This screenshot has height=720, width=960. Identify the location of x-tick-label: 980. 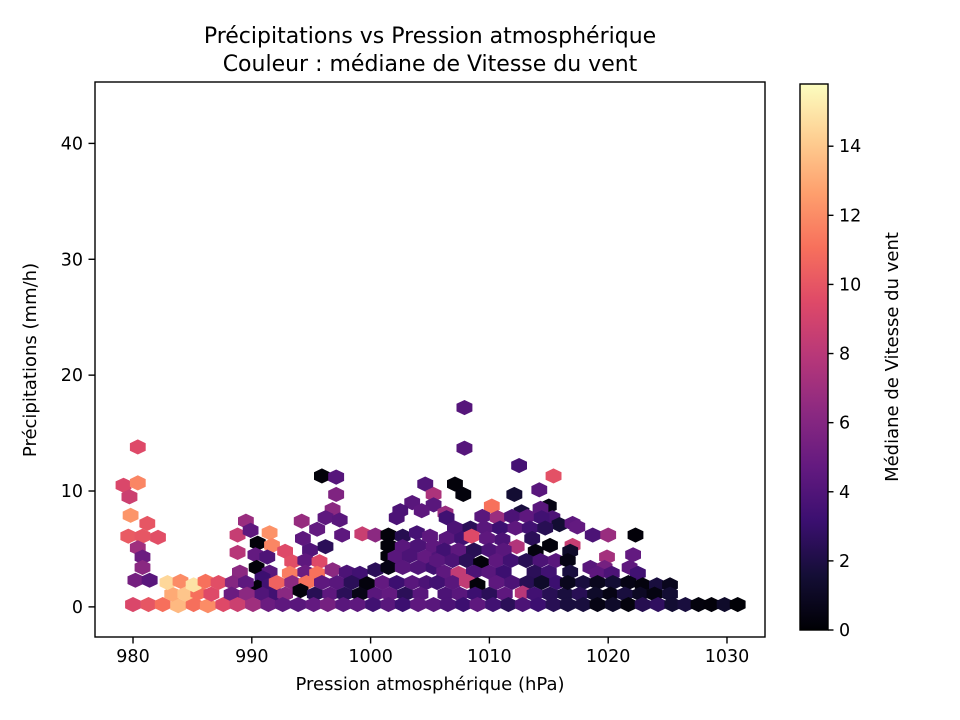
(132, 657).